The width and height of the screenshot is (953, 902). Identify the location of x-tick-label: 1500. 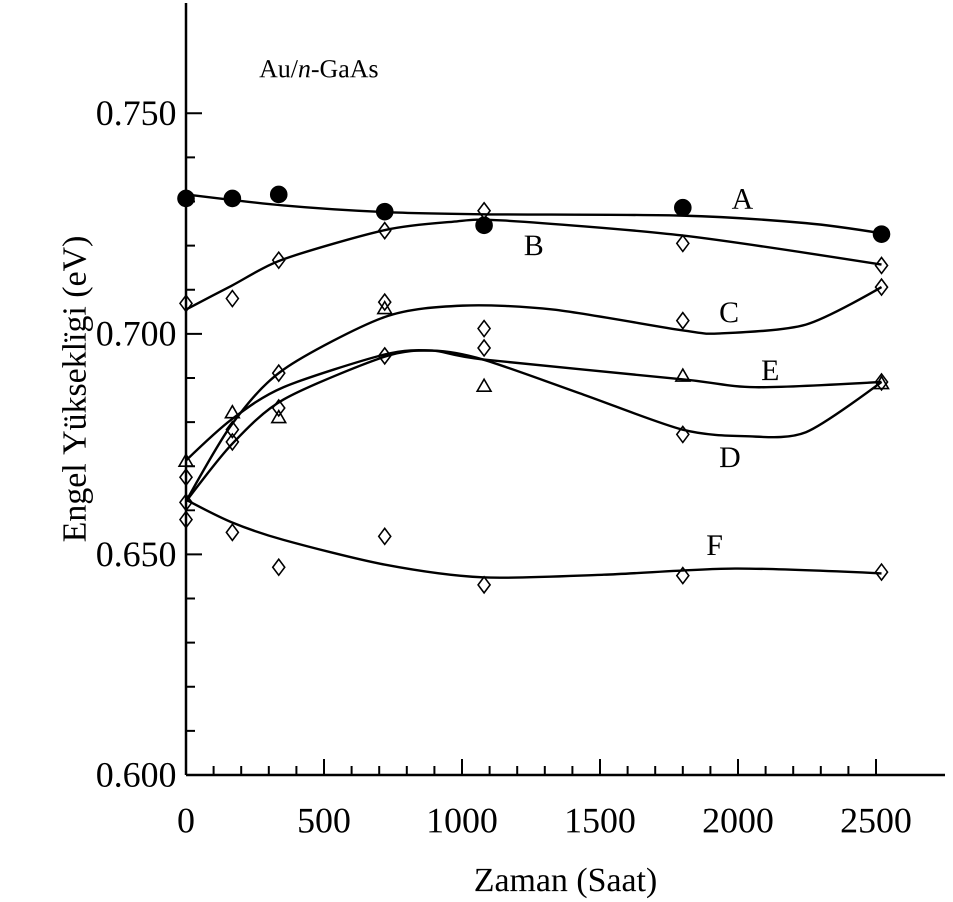
(600, 820).